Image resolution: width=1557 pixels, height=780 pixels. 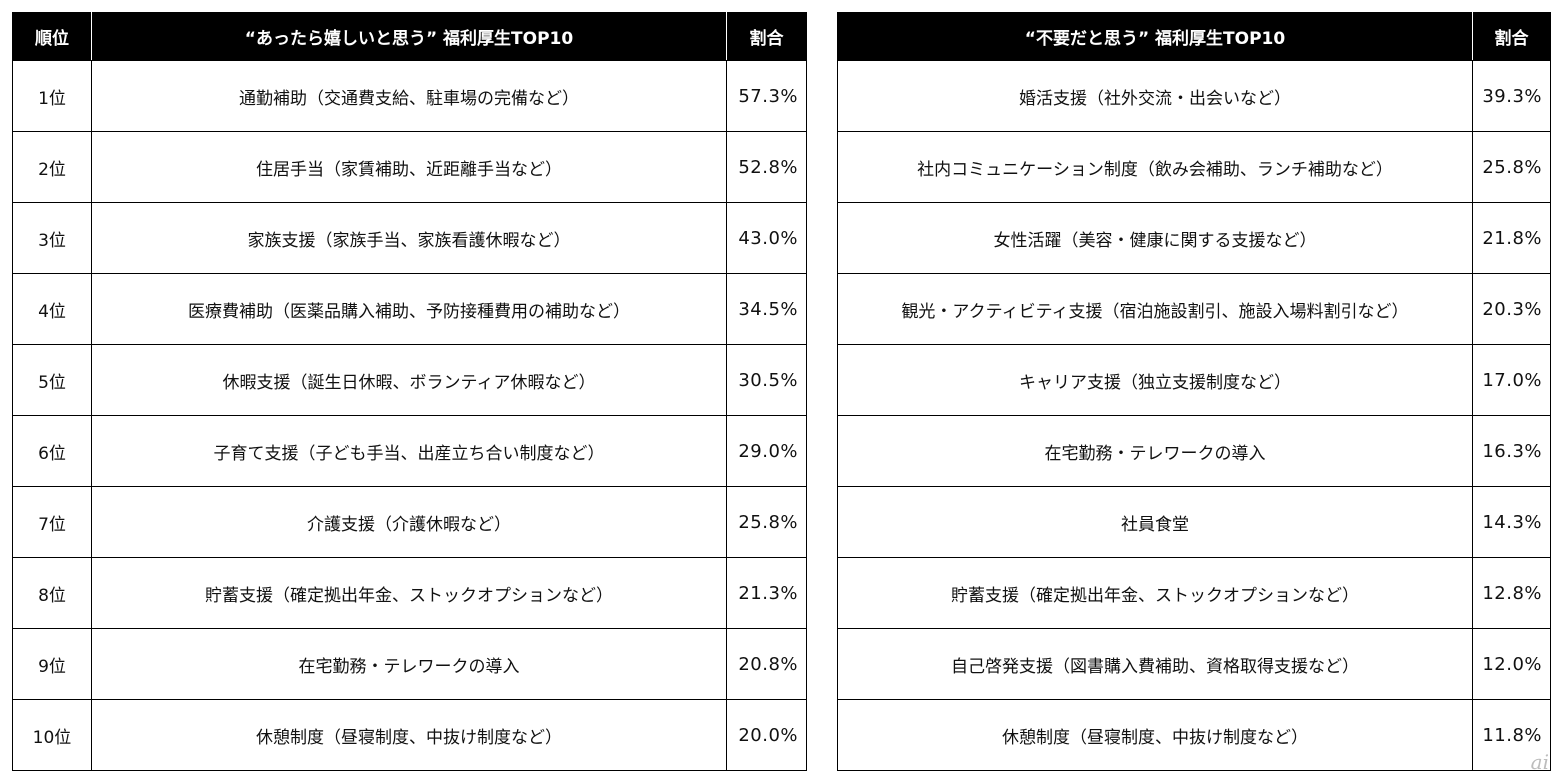 I want to click on item-cell: 観光・アクティビティ支援（宿泊施設割引、施設入場料割引など）, so click(x=1155, y=309).